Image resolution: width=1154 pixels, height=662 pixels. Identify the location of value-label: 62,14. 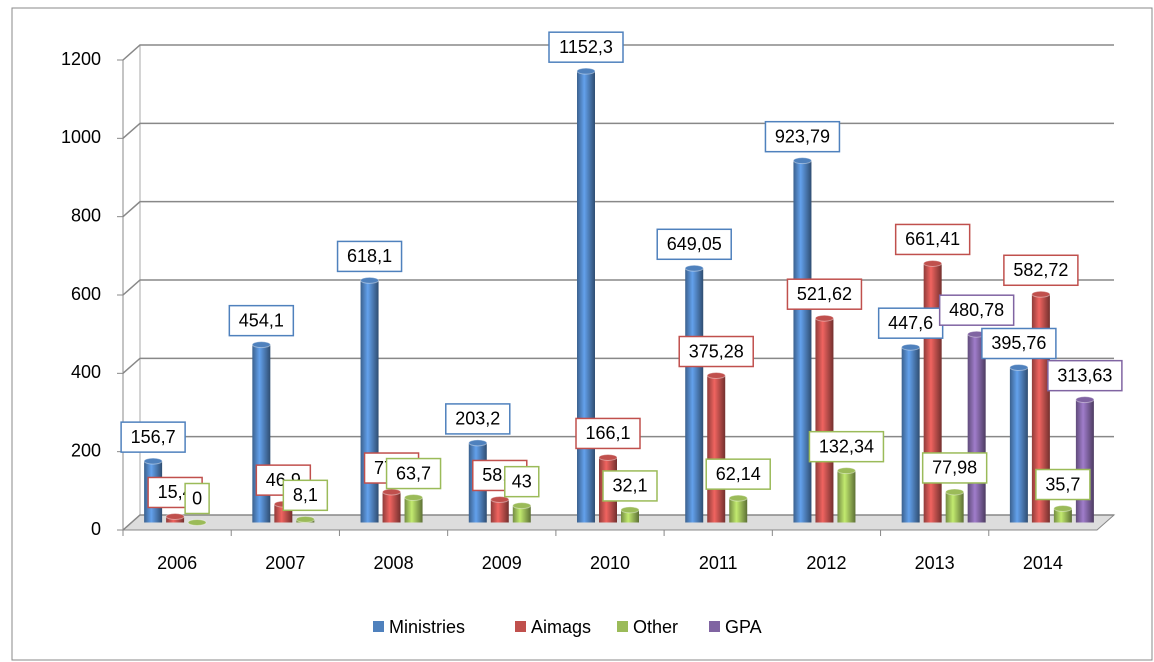
(738, 474).